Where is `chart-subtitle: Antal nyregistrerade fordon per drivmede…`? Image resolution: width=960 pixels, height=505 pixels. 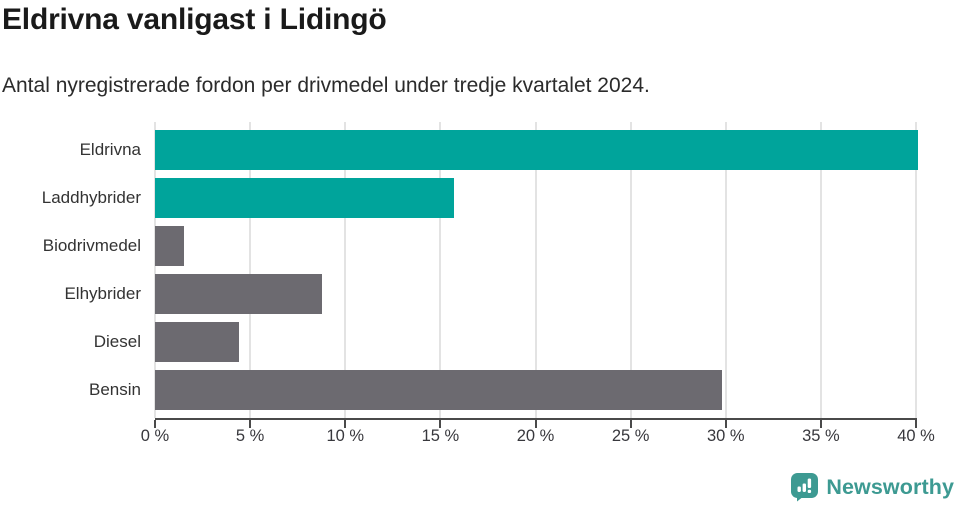 chart-subtitle: Antal nyregistrerade fordon per drivmede… is located at coordinates (326, 85).